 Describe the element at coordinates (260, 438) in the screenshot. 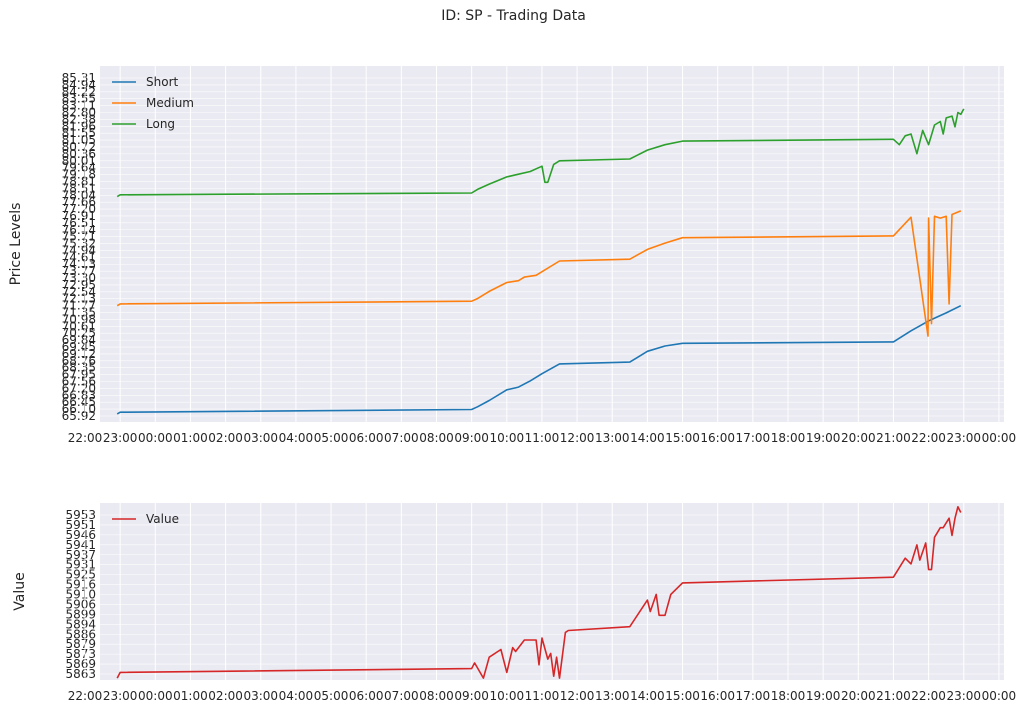

I see `x-tick-label: 03:00` at that location.